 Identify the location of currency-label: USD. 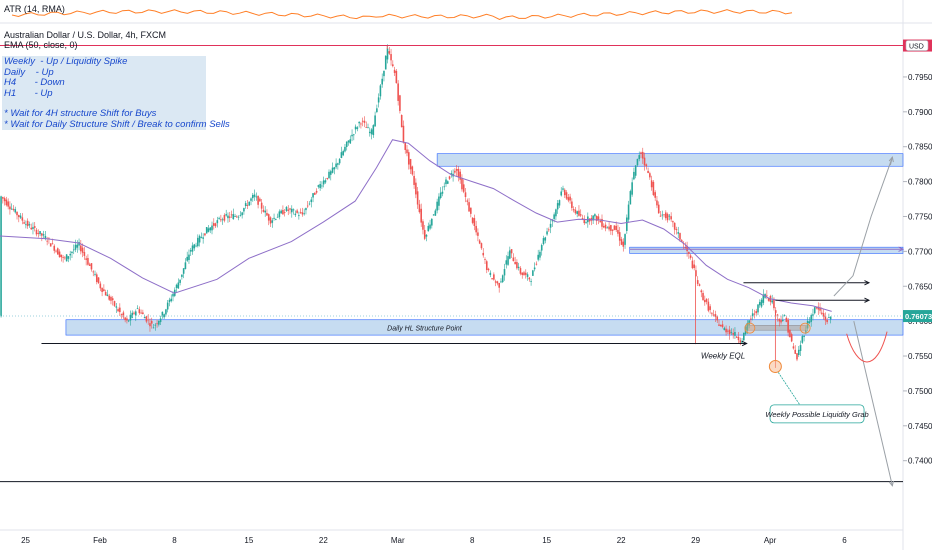
(916, 47).